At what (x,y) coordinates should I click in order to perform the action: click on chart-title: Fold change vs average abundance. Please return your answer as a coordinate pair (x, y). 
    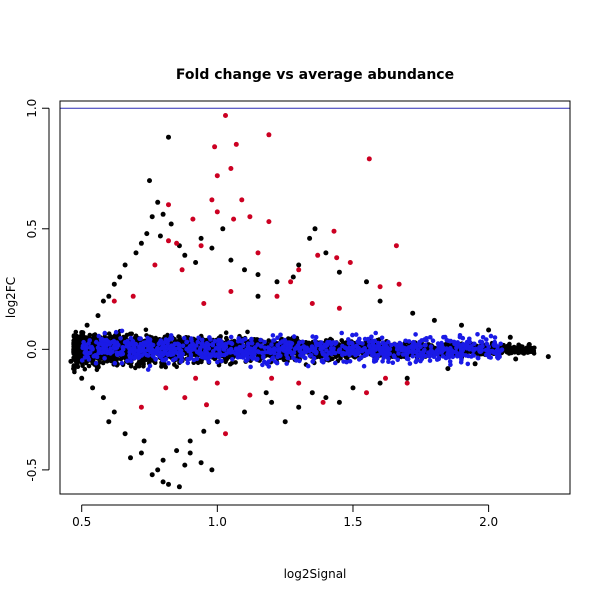
    Looking at the image, I should click on (315, 75).